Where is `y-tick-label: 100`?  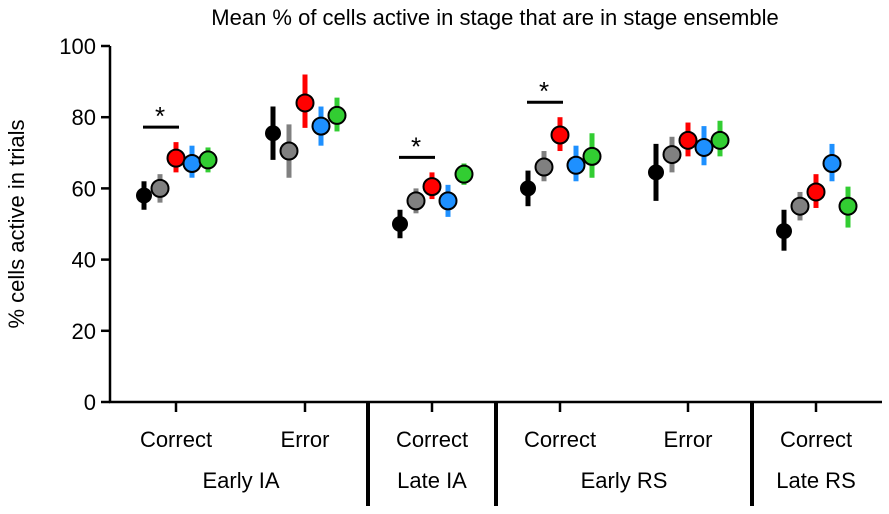 y-tick-label: 100 is located at coordinates (77, 46).